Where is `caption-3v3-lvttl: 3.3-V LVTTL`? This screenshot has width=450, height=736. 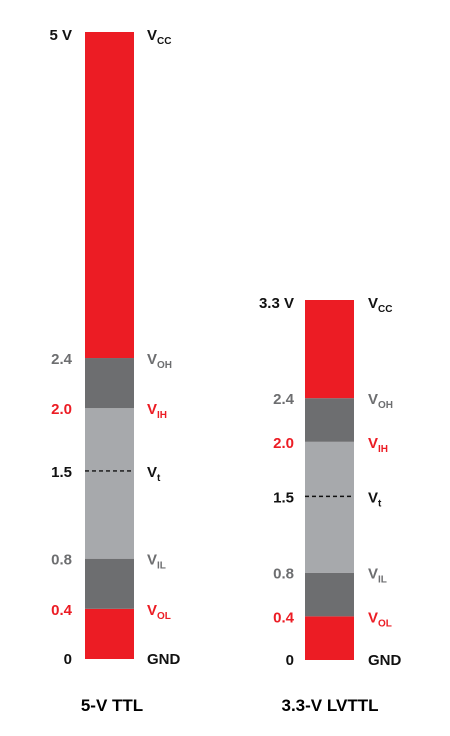
caption-3v3-lvttl: 3.3-V LVTTL is located at coordinates (330, 705).